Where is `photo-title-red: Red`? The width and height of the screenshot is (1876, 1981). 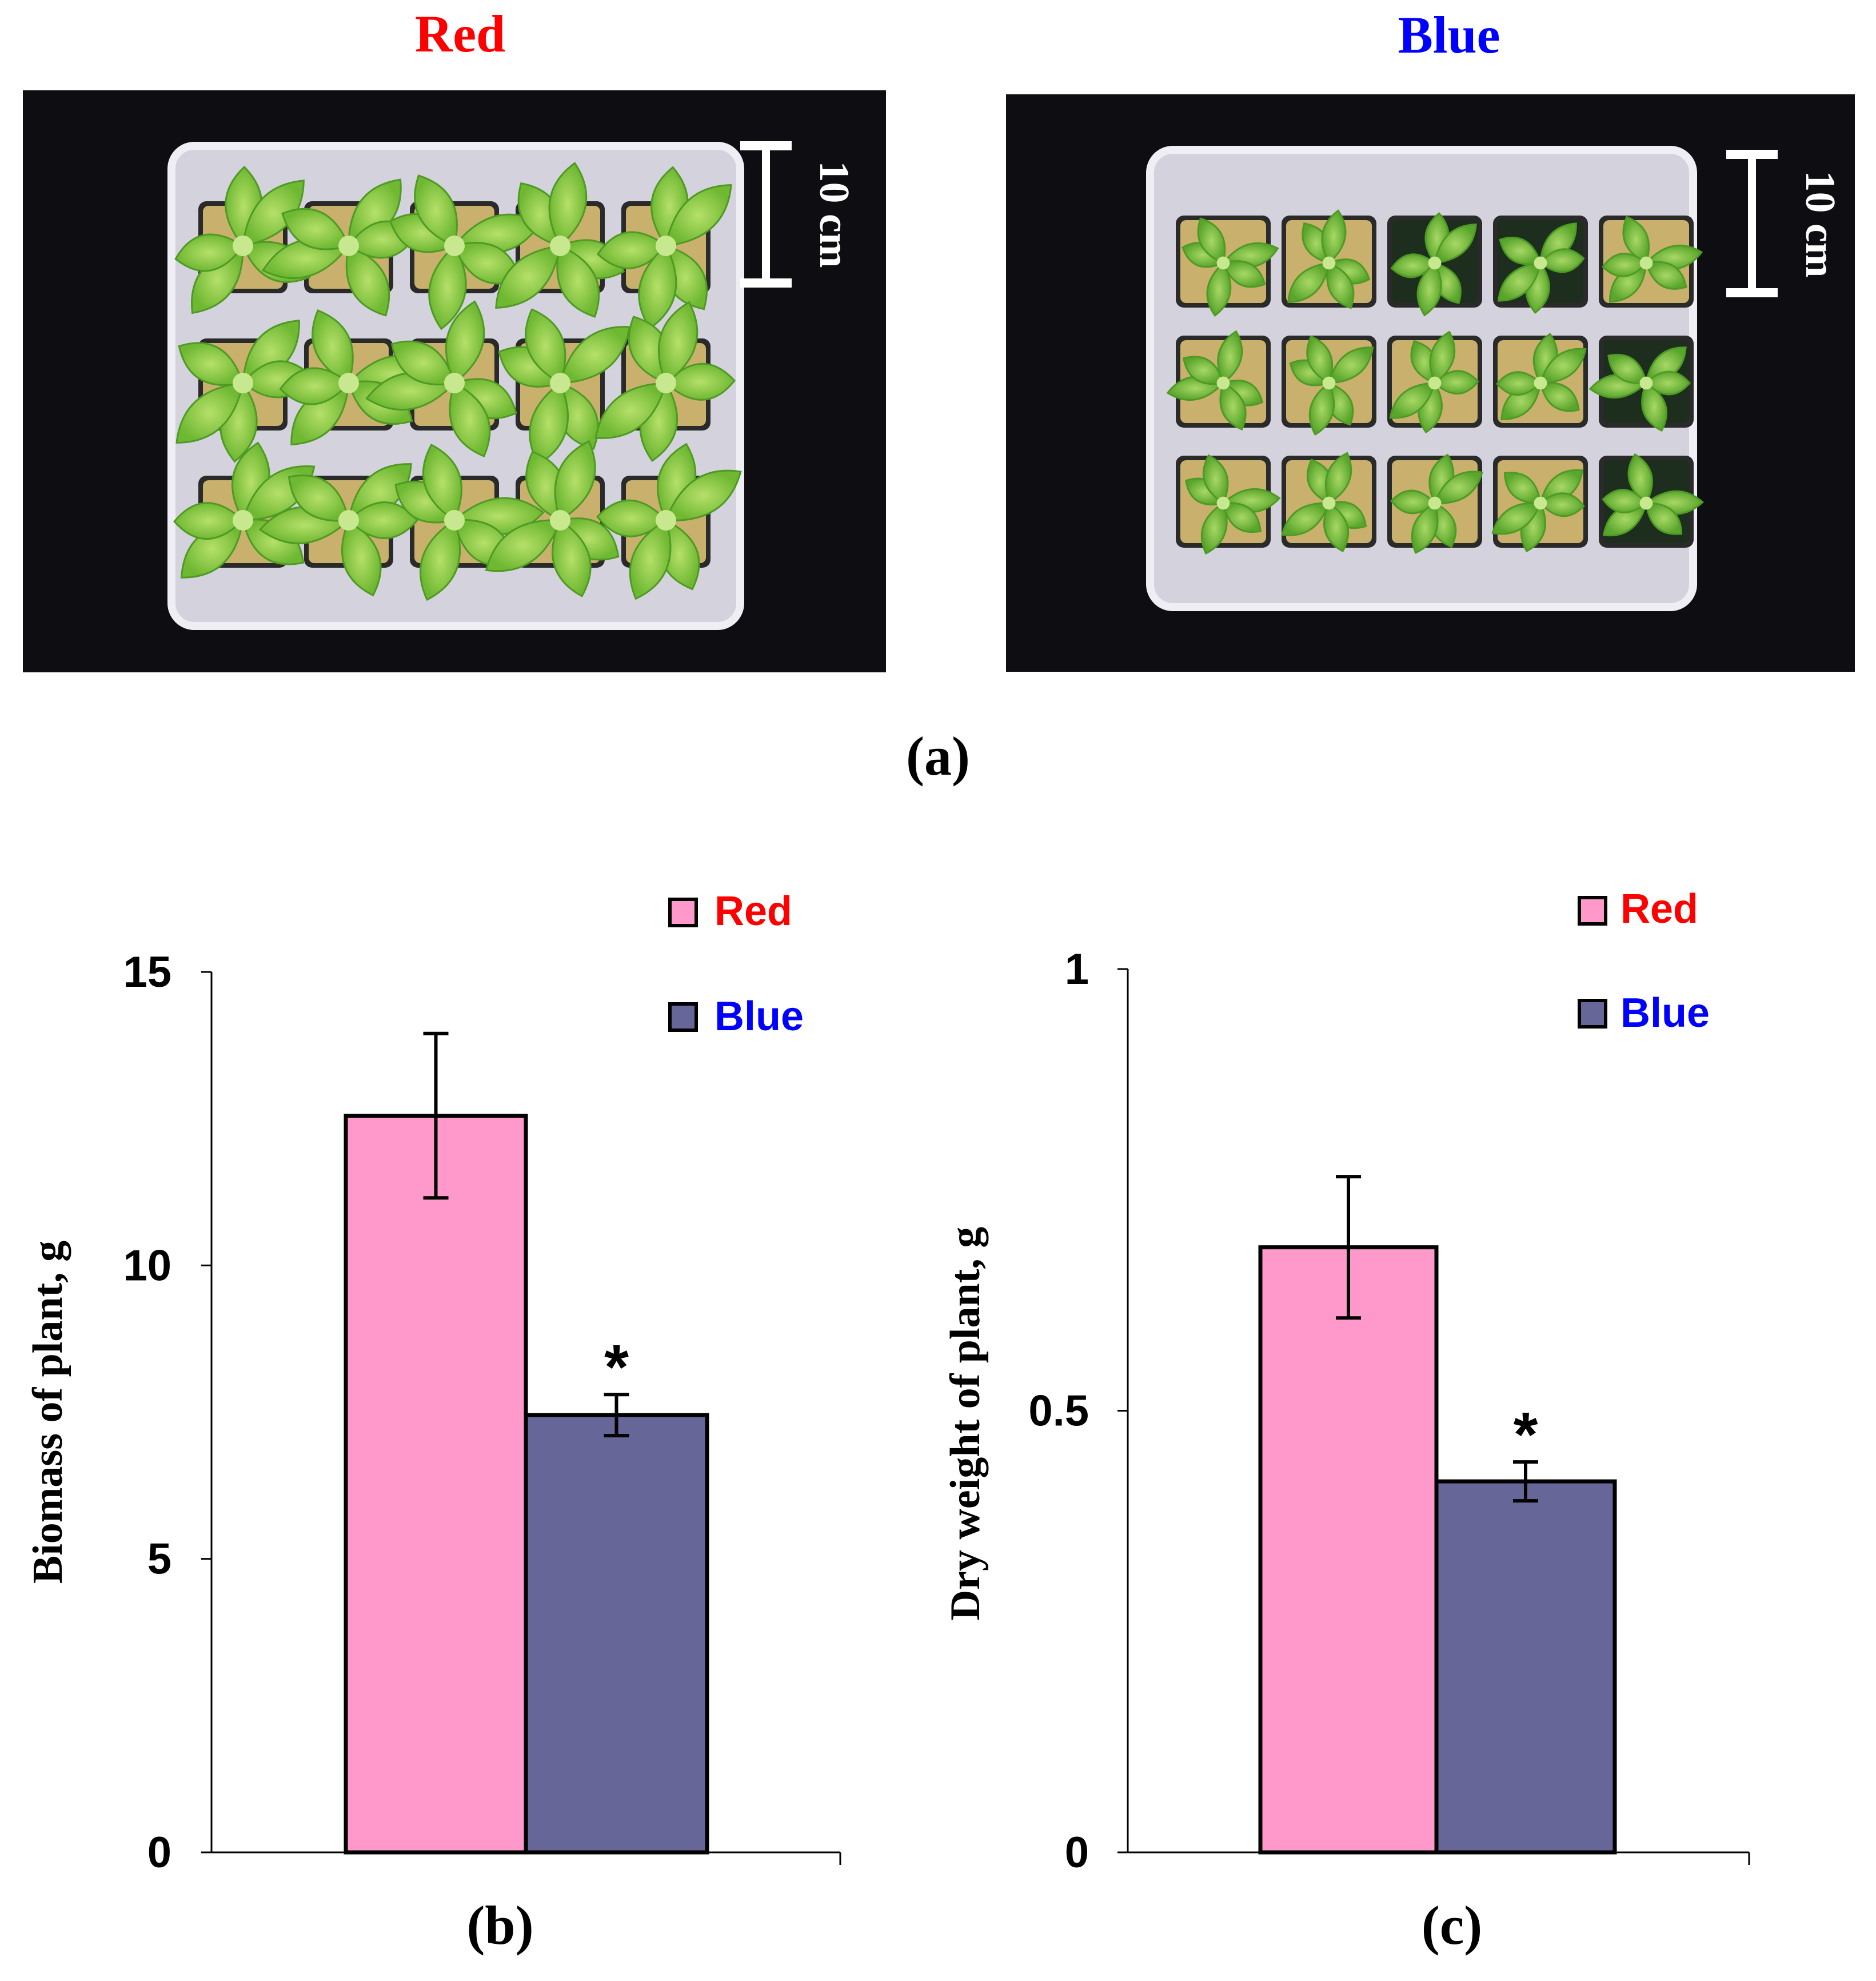
photo-title-red: Red is located at coordinates (460, 34).